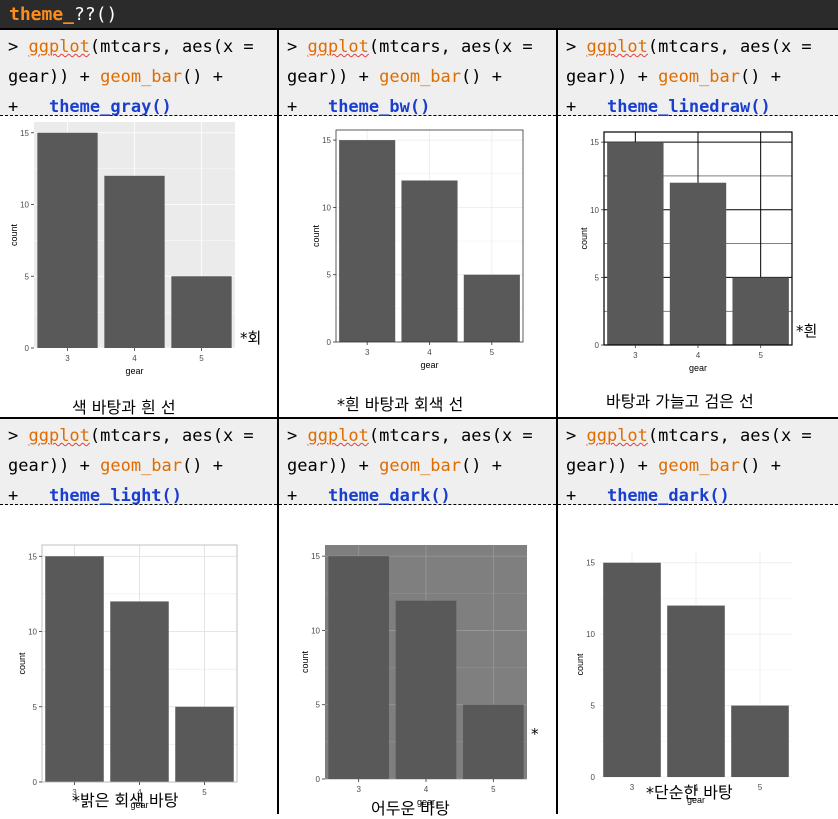 This screenshot has width=838, height=819. What do you see at coordinates (251, 338) in the screenshot?
I see `panel-note: *회` at bounding box center [251, 338].